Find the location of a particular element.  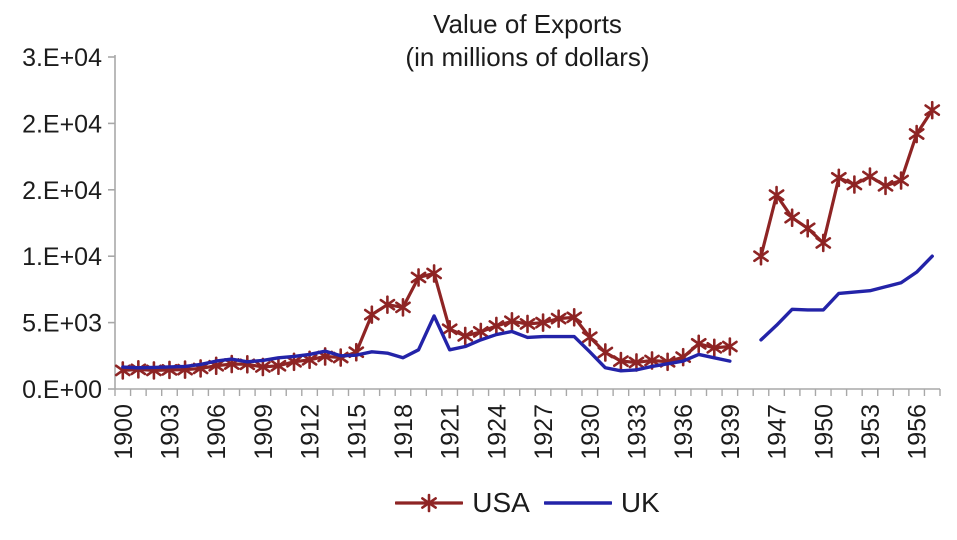

legend-item-usa: USA is located at coordinates (462, 503).